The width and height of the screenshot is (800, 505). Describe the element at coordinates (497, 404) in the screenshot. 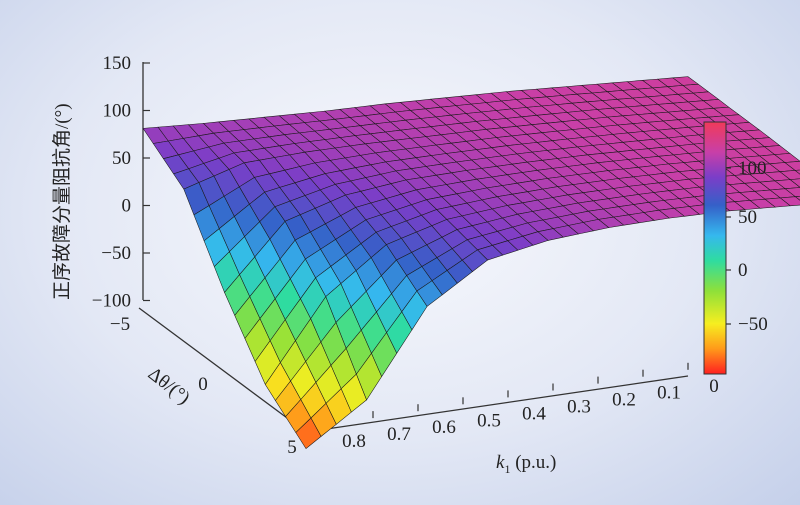

I see `x-axis-line` at that location.